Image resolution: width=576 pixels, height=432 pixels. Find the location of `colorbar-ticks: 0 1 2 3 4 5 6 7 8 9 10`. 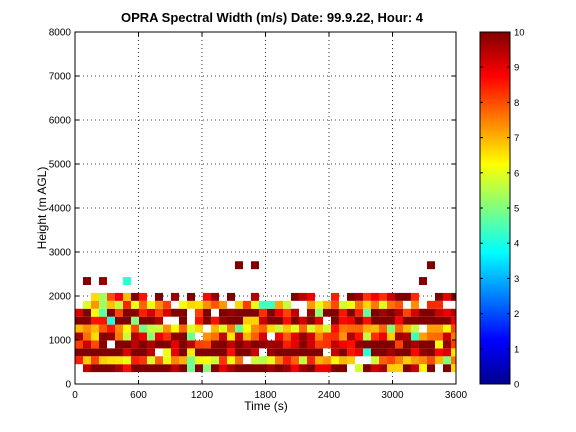

colorbar-ticks: 0 1 2 3 4 5 6 7 8 9 10 is located at coordinates (502, 209).